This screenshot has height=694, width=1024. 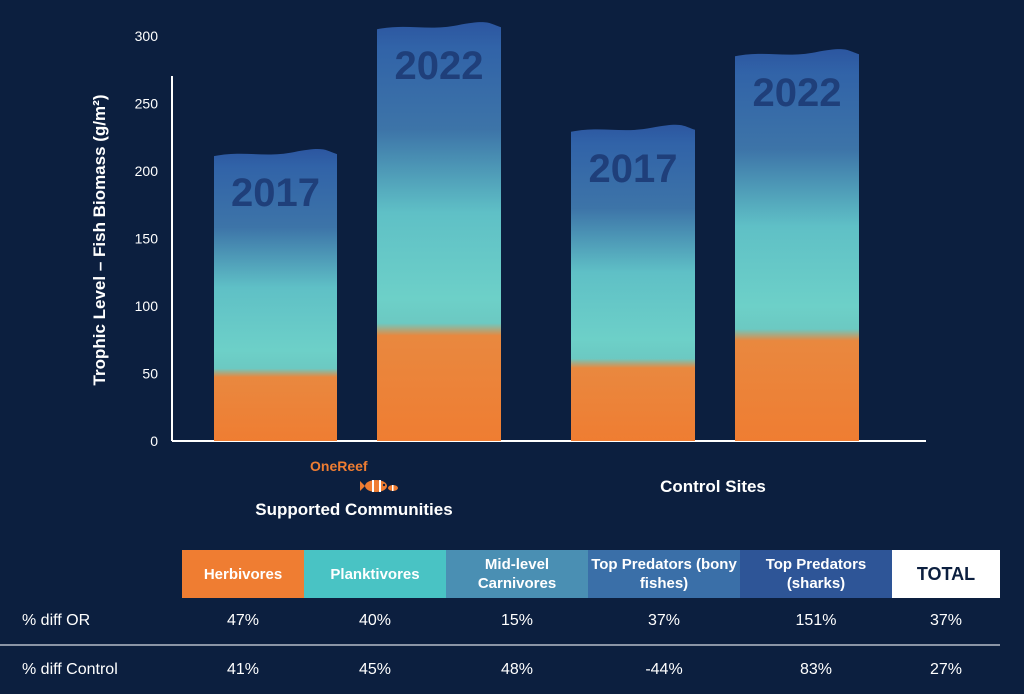 I want to click on table-cell: 45%, so click(x=375, y=669).